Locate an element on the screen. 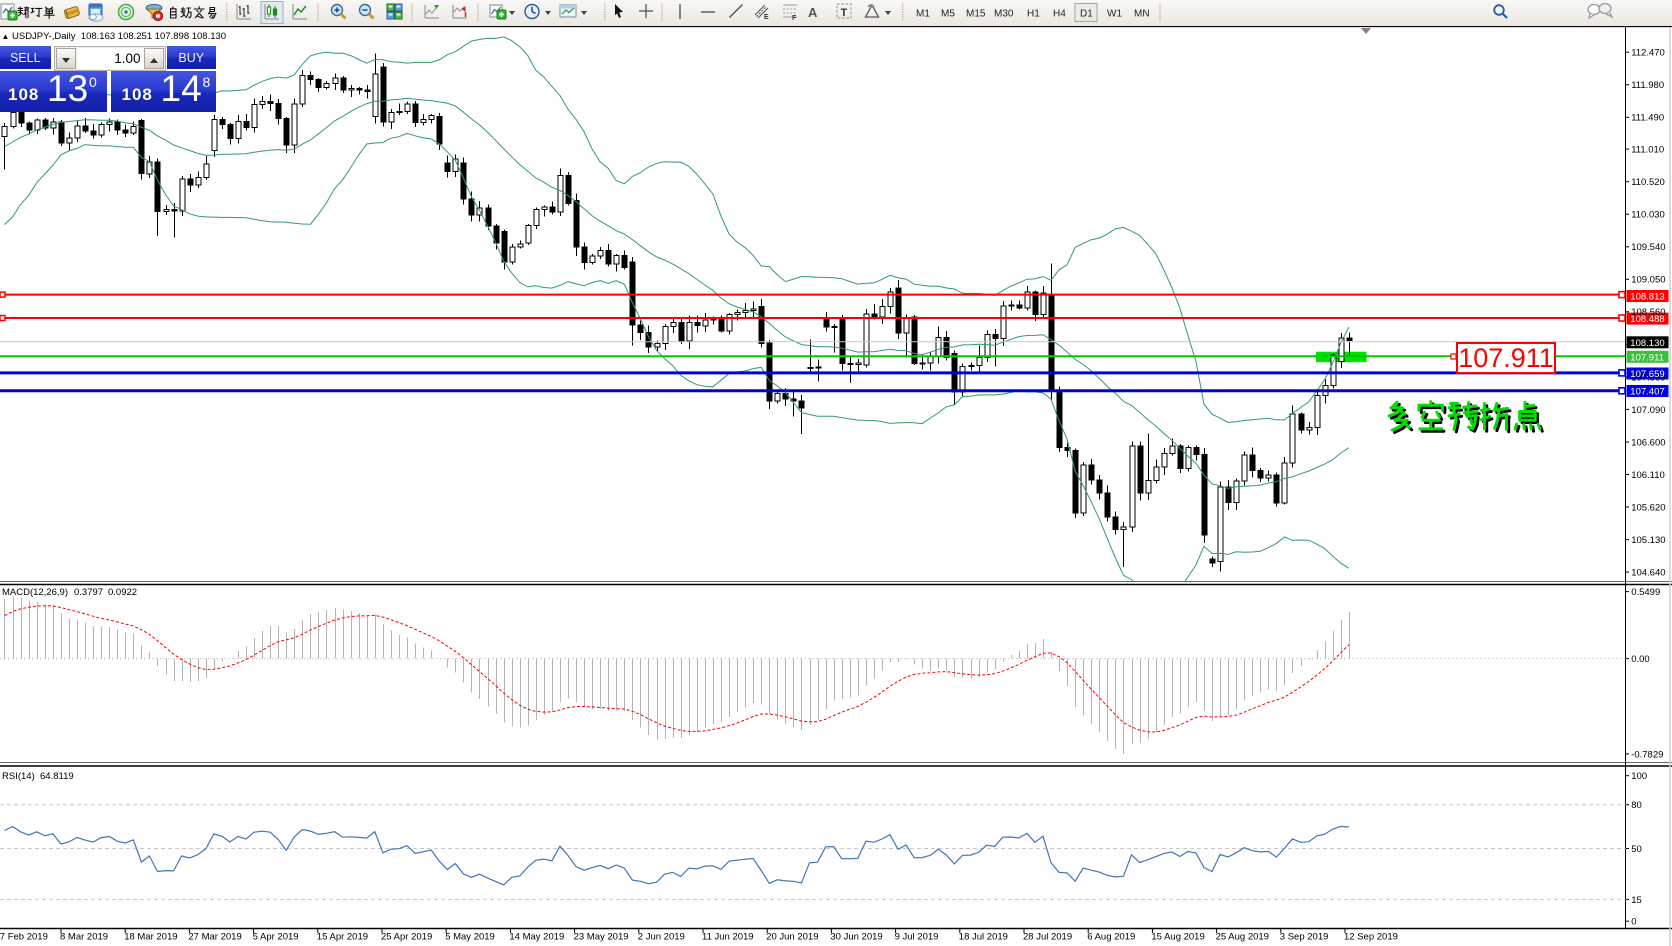  svg-text: 25 Apr 2019 is located at coordinates (406, 937).